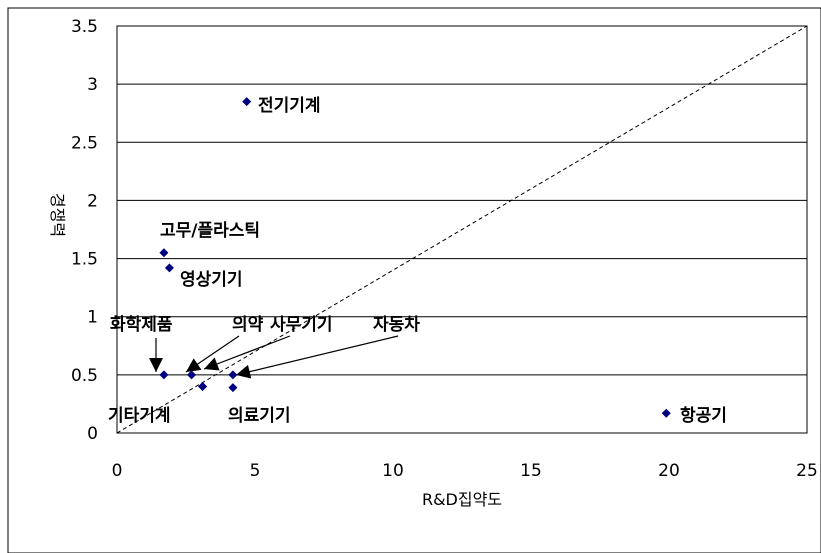  What do you see at coordinates (84, 143) in the screenshot?
I see `y-tick-label: 2.5` at bounding box center [84, 143].